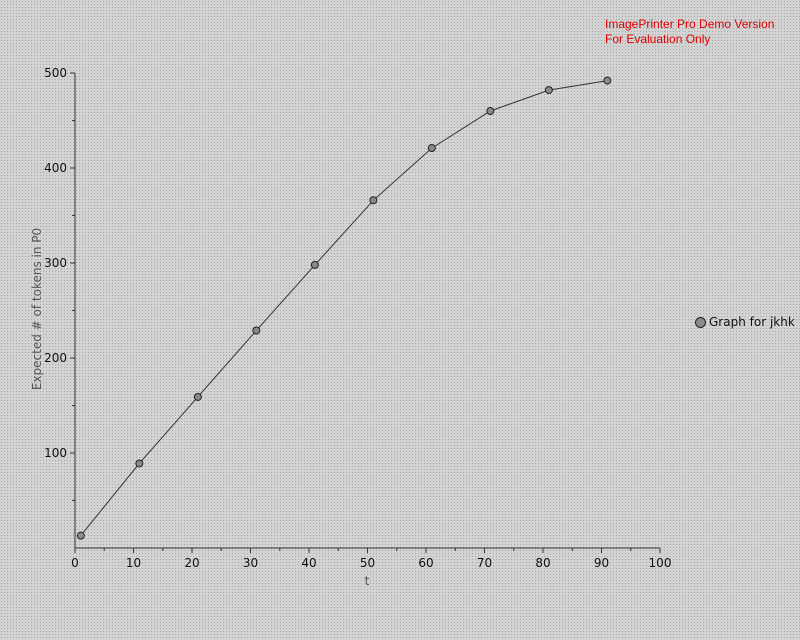 The height and width of the screenshot is (640, 800). Describe the element at coordinates (752, 322) in the screenshot. I see `legend-entry-label: Graph for jkhk` at that location.